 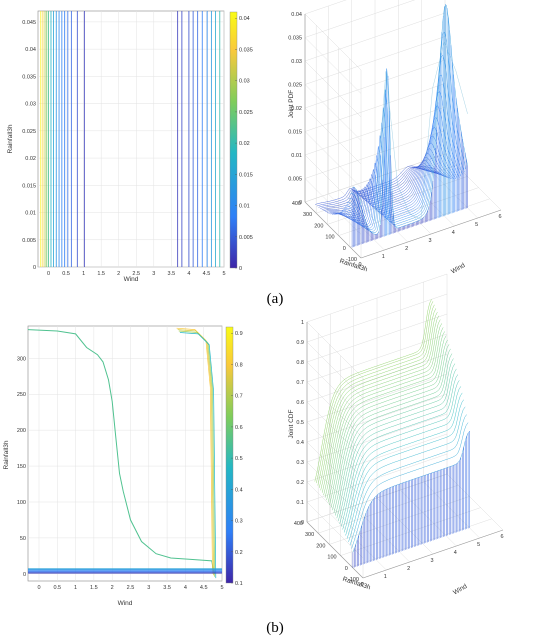 I want to click on x-tick-label: 1, so click(x=75, y=588).